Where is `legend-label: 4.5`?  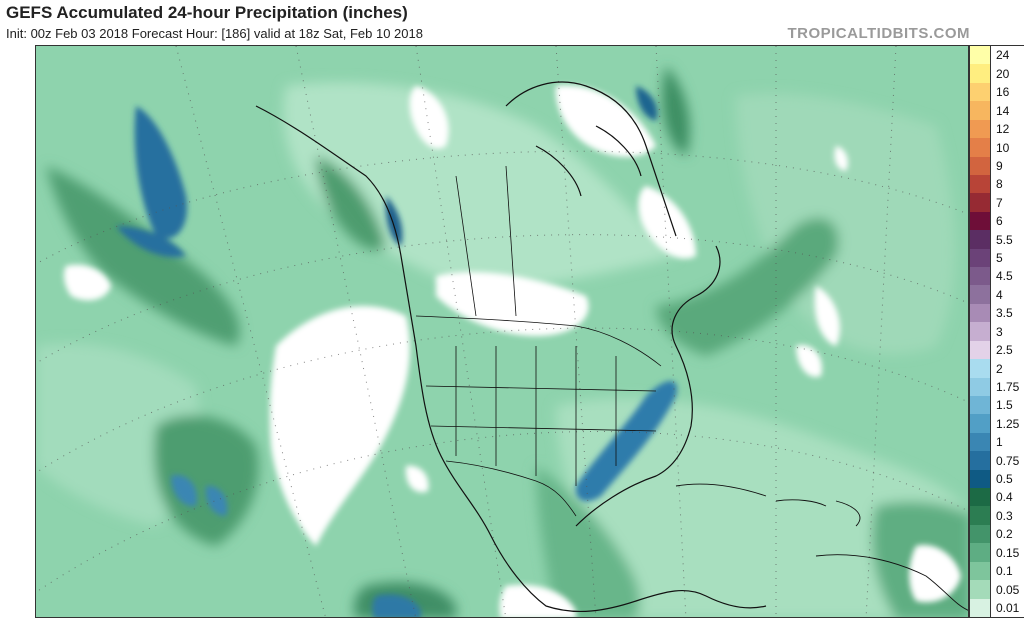 legend-label: 4.5 is located at coordinates (1004, 276).